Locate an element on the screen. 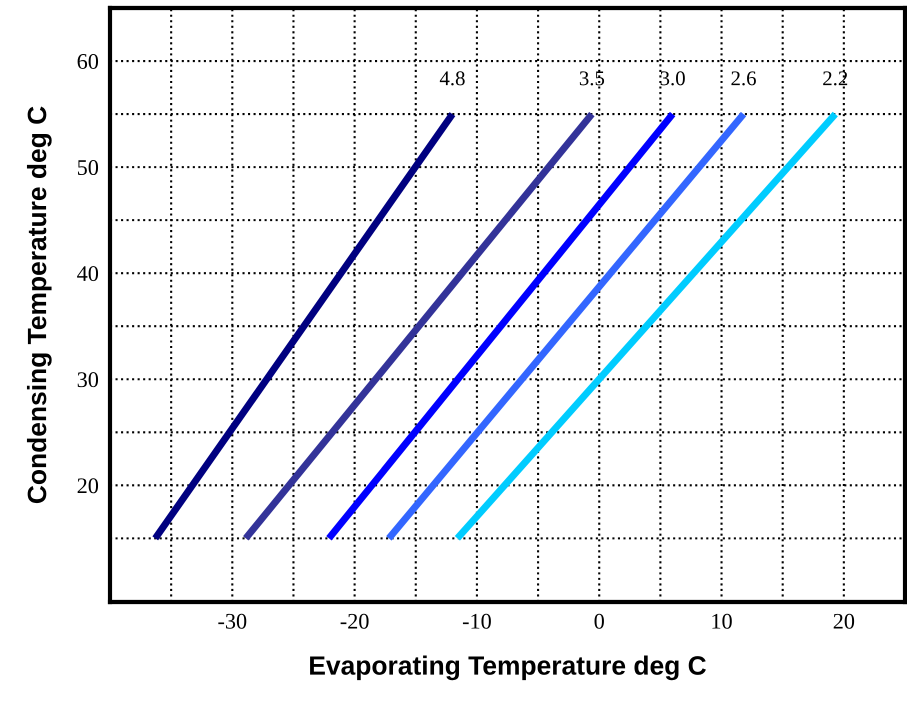 The height and width of the screenshot is (701, 907). series-label: 2.2 is located at coordinates (835, 78).